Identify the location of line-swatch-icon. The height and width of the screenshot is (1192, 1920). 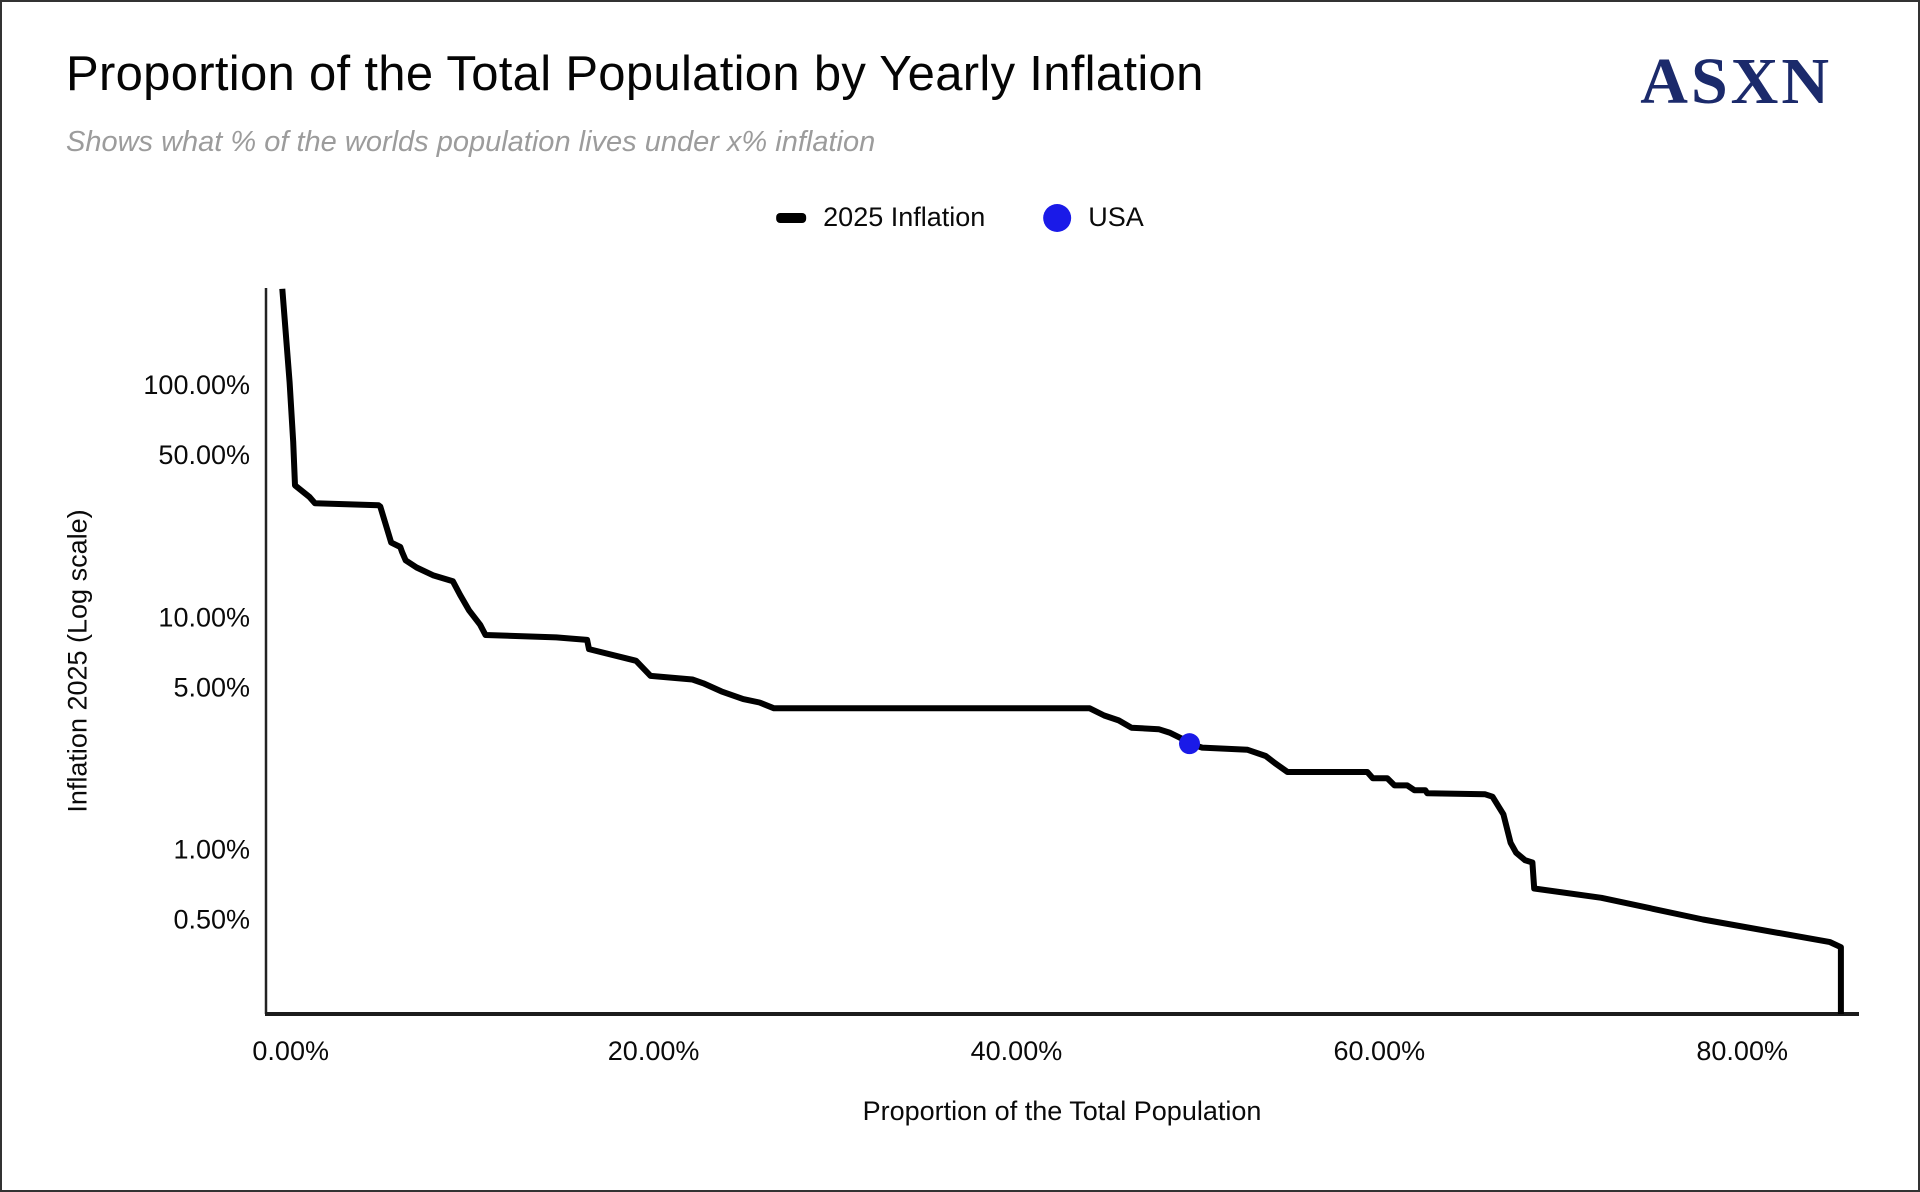
(791, 217).